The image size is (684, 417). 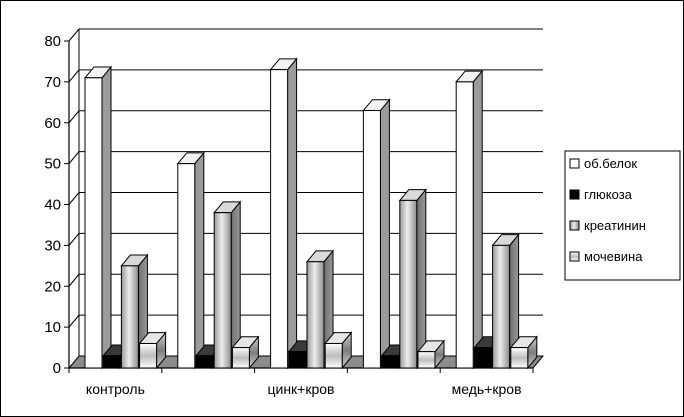 I want to click on y-tick-label: 40, so click(x=52, y=205).